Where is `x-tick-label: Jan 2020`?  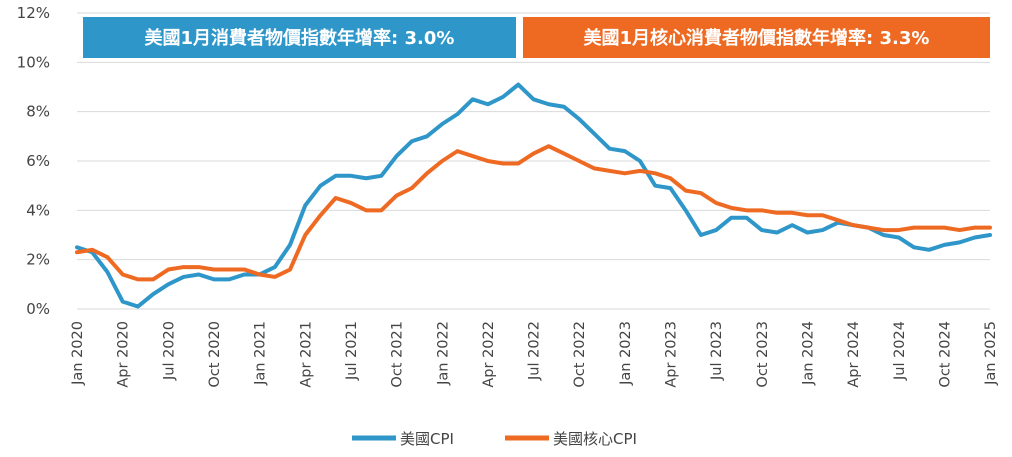 x-tick-label: Jan 2020 is located at coordinates (78, 353).